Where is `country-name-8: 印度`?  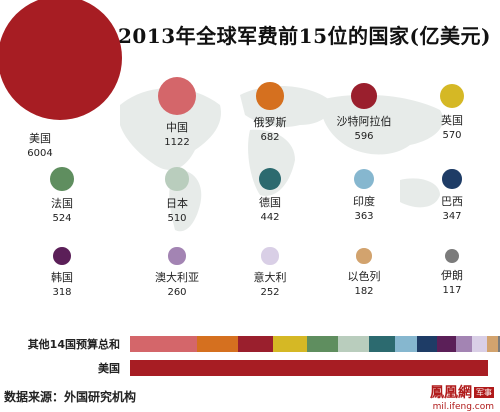
country-name-8: 印度 is located at coordinates (364, 201).